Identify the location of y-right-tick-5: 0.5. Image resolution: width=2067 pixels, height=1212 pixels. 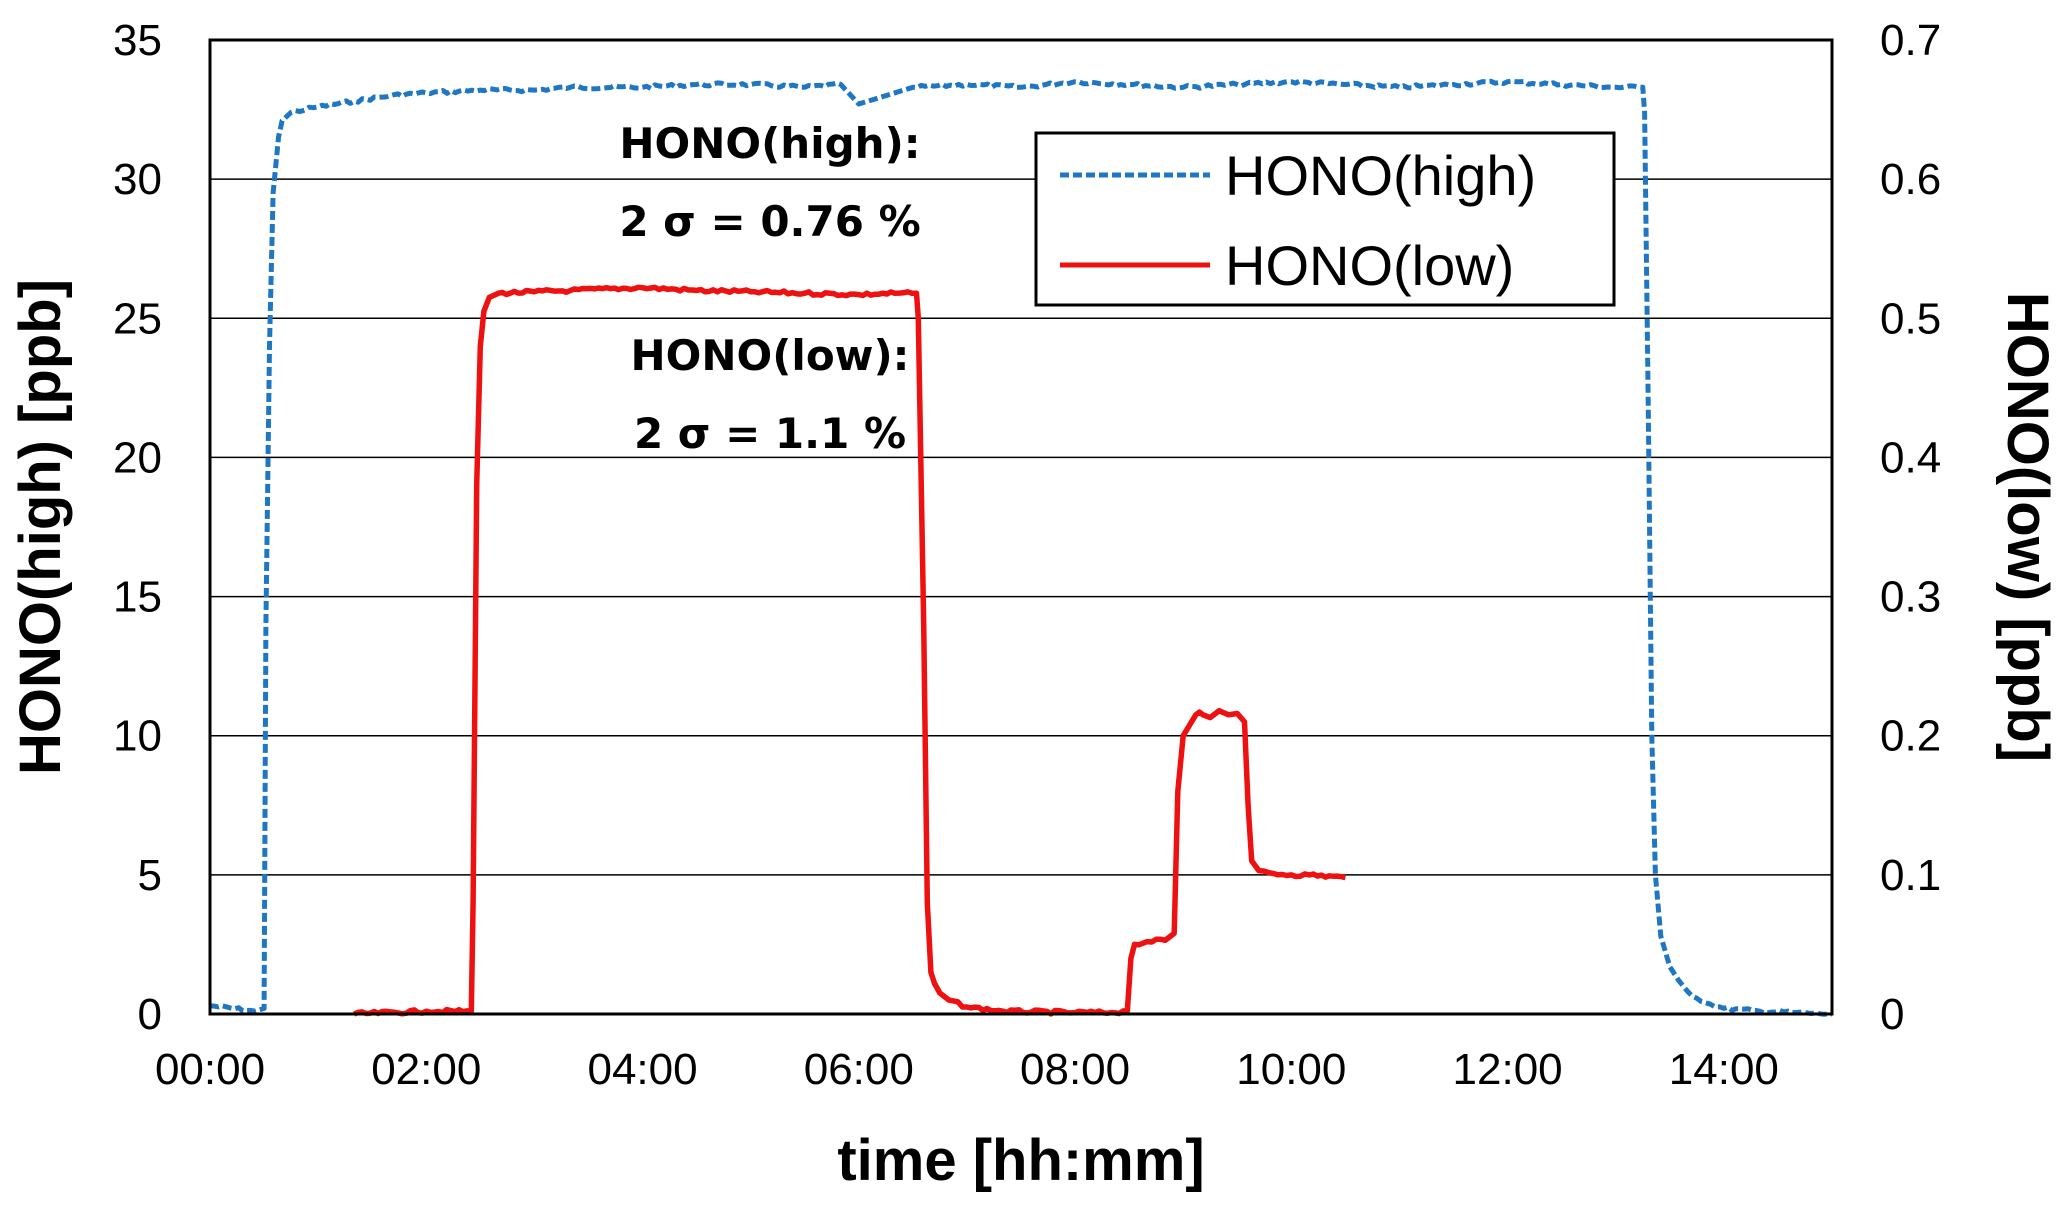
(1910, 318).